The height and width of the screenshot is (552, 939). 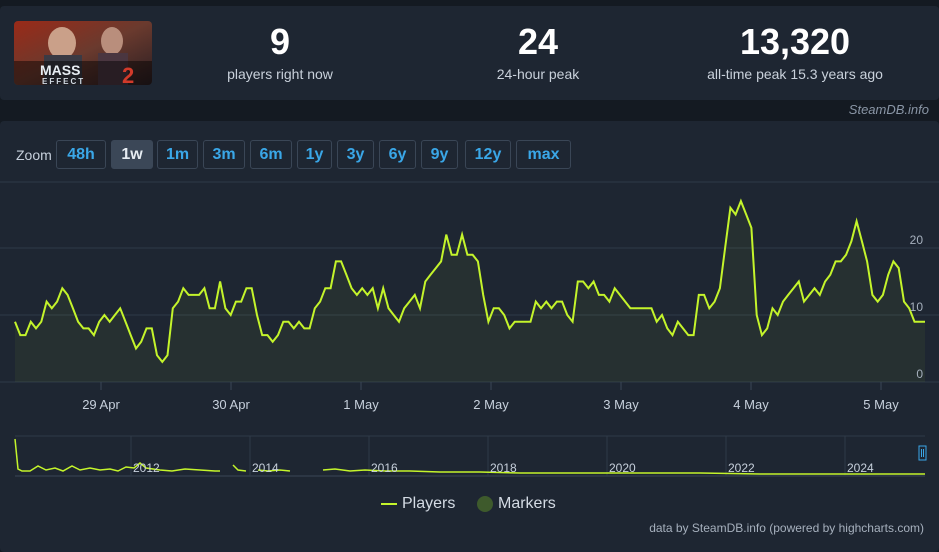 I want to click on zoom-button-3m: 3m, so click(x=224, y=154).